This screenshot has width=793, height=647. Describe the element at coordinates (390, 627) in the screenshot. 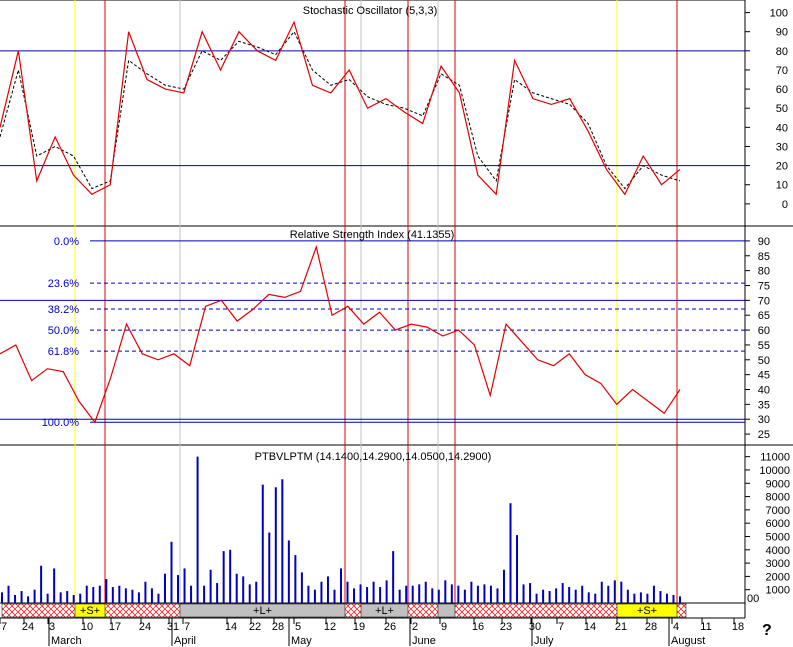

I see `day-label: 26` at that location.